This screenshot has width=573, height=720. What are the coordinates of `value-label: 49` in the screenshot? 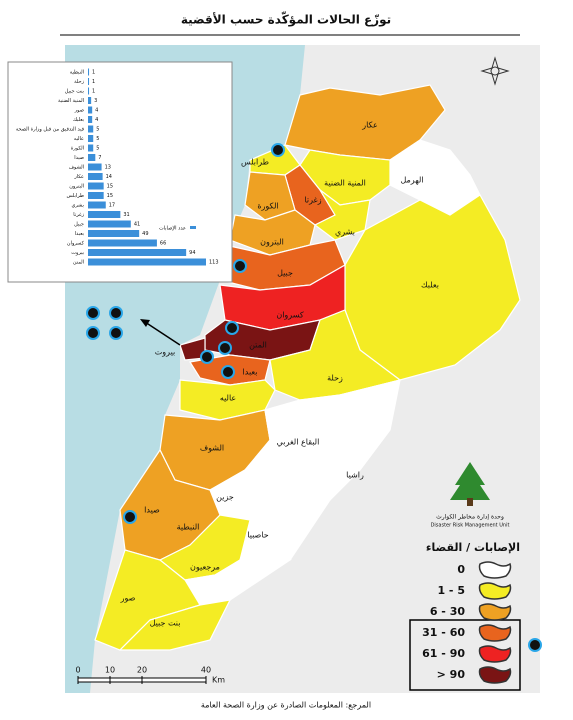 It's located at (145, 234).